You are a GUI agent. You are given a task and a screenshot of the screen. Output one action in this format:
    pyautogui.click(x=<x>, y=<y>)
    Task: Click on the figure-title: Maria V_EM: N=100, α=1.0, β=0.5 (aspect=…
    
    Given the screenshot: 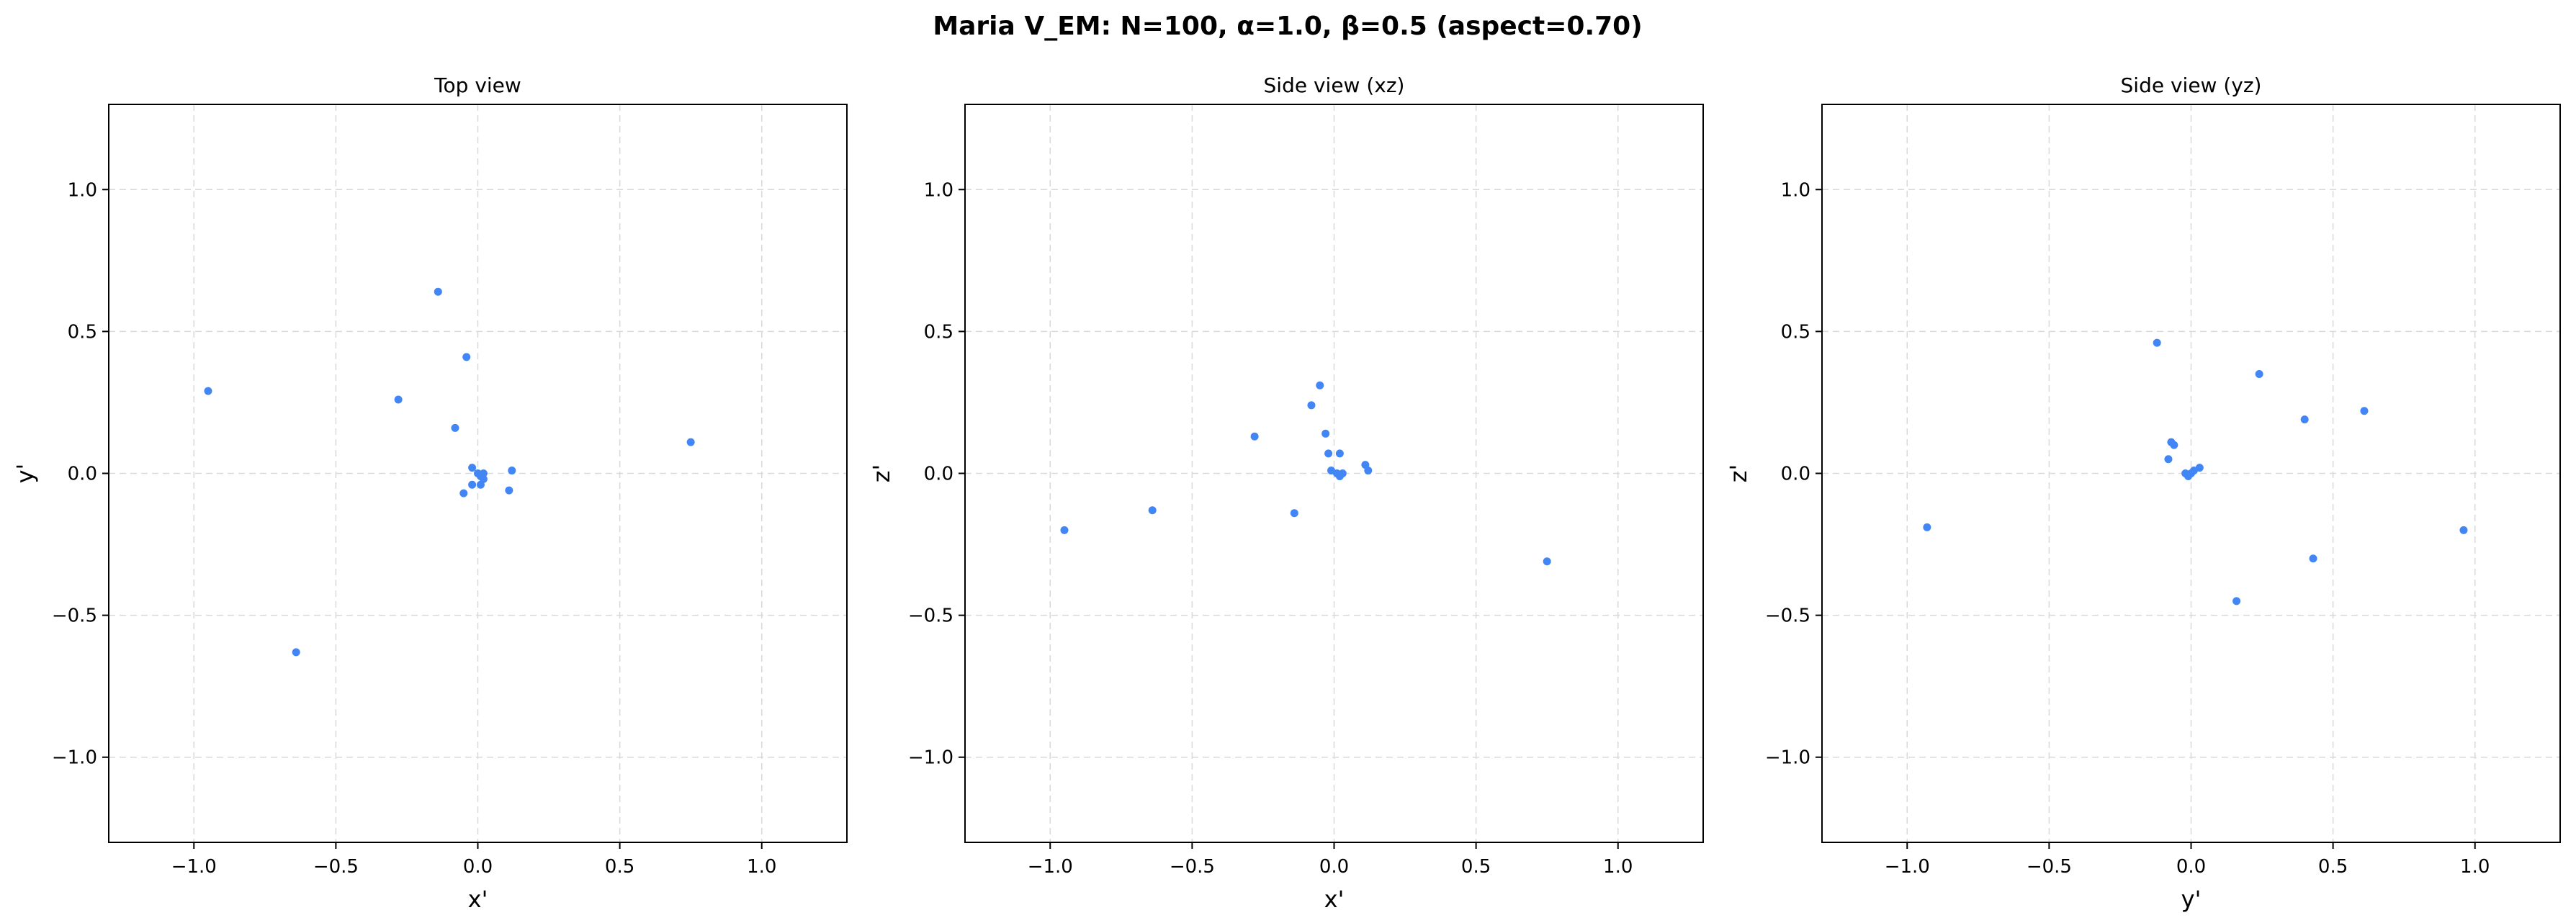 What is the action you would take?
    pyautogui.click(x=1287, y=26)
    